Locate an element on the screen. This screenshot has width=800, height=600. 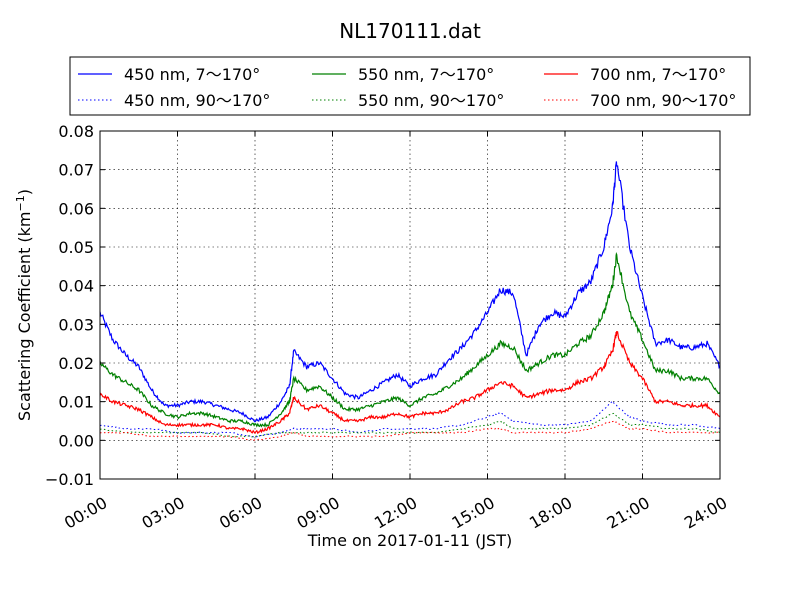
chart-title: NL170111.dat is located at coordinates (410, 31).